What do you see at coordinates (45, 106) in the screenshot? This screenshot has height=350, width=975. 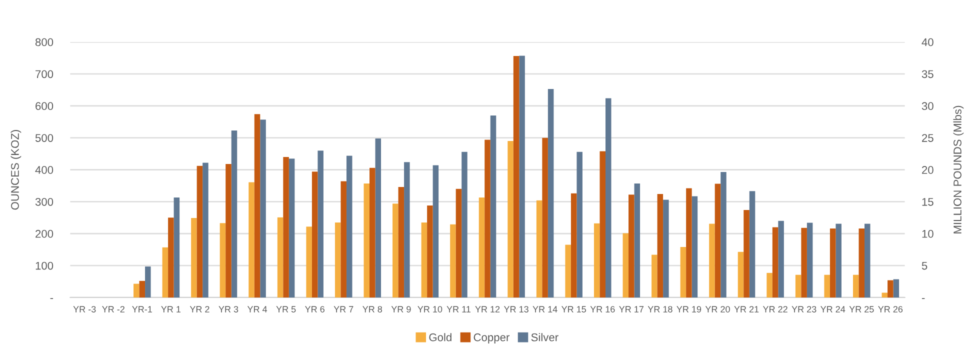 I see `y-tick-label: 600` at bounding box center [45, 106].